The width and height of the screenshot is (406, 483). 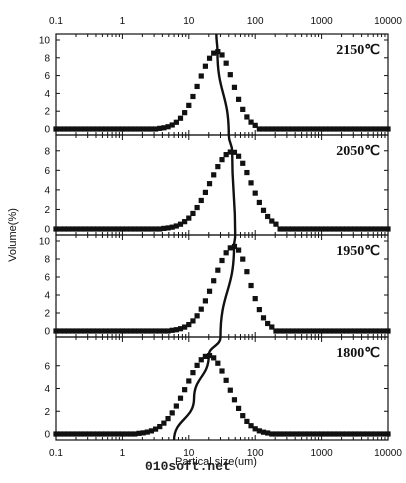 I want to click on y-tick-label: 10, so click(x=45, y=41).